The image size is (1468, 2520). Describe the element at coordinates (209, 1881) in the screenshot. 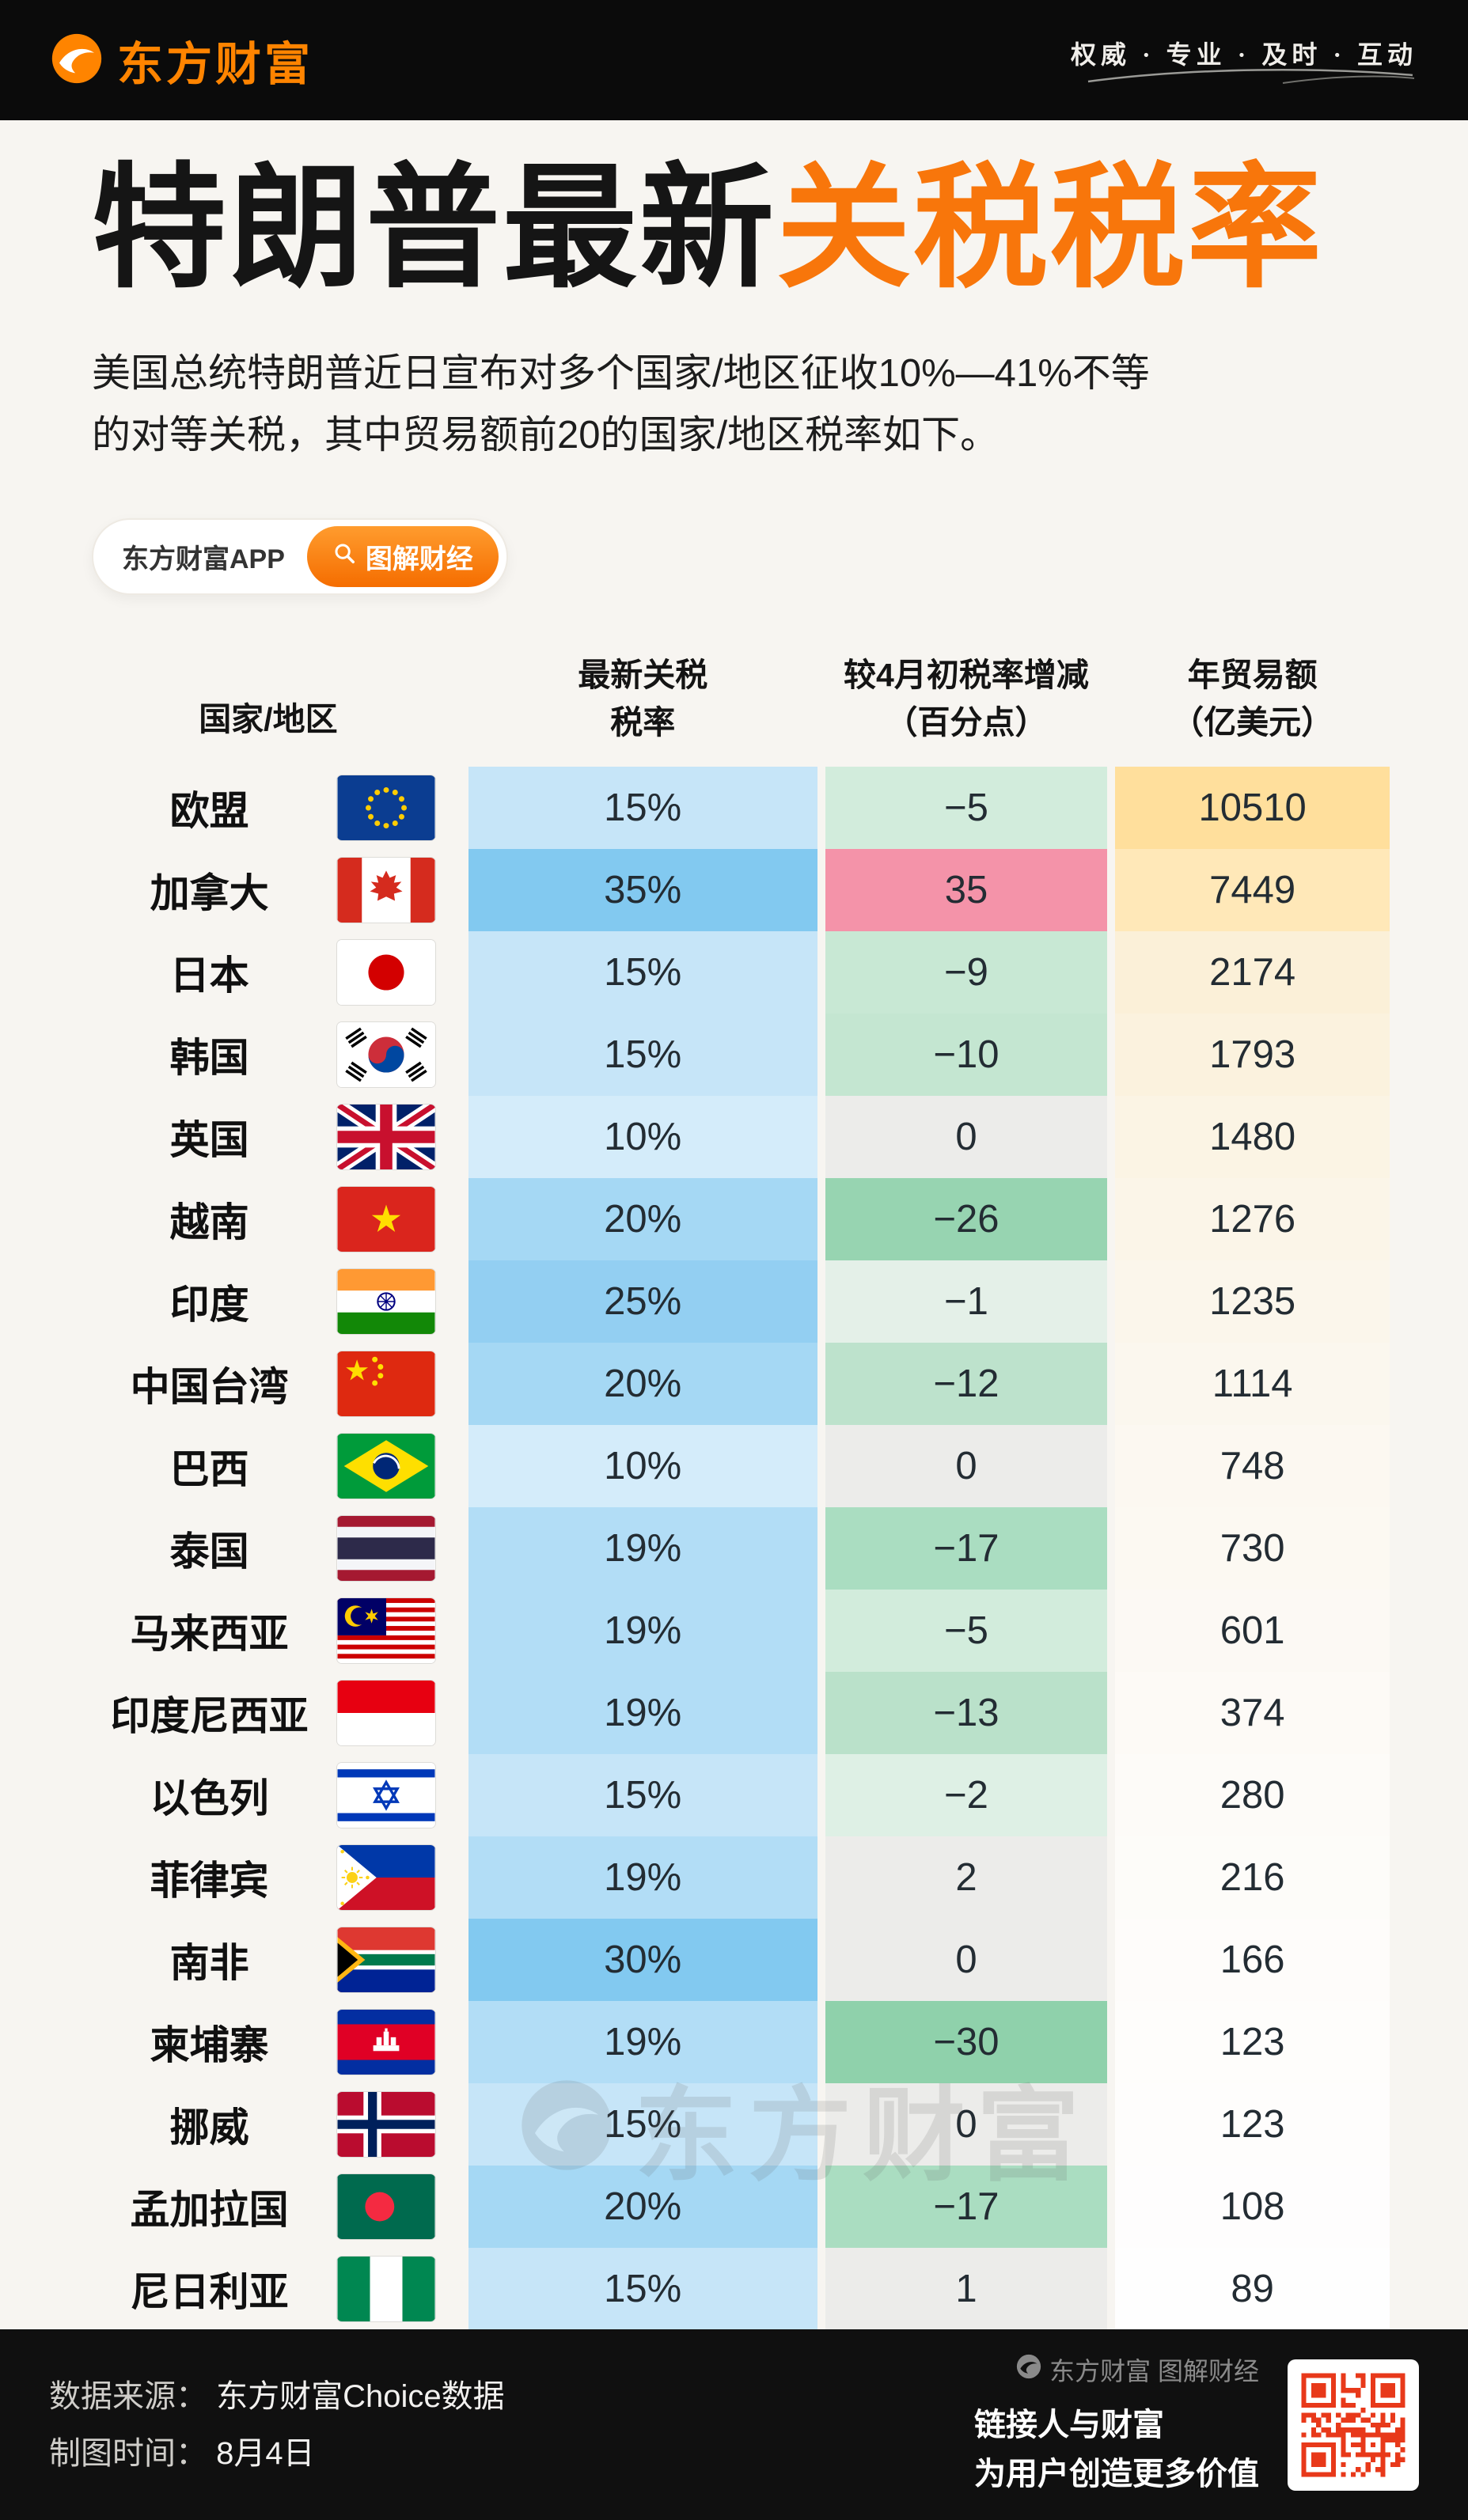

I see `country-name: 菲律宾` at that location.